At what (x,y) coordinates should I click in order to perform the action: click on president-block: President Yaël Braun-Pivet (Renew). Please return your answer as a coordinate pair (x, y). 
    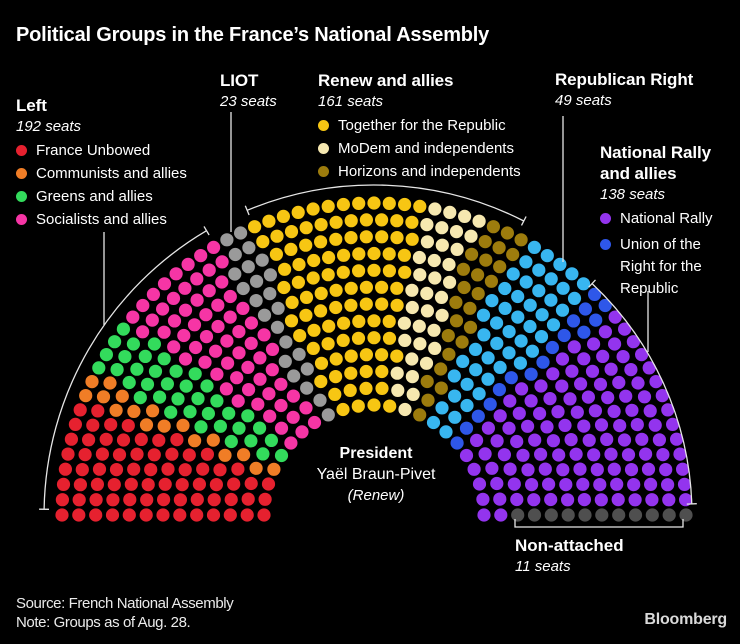
    Looking at the image, I should click on (376, 474).